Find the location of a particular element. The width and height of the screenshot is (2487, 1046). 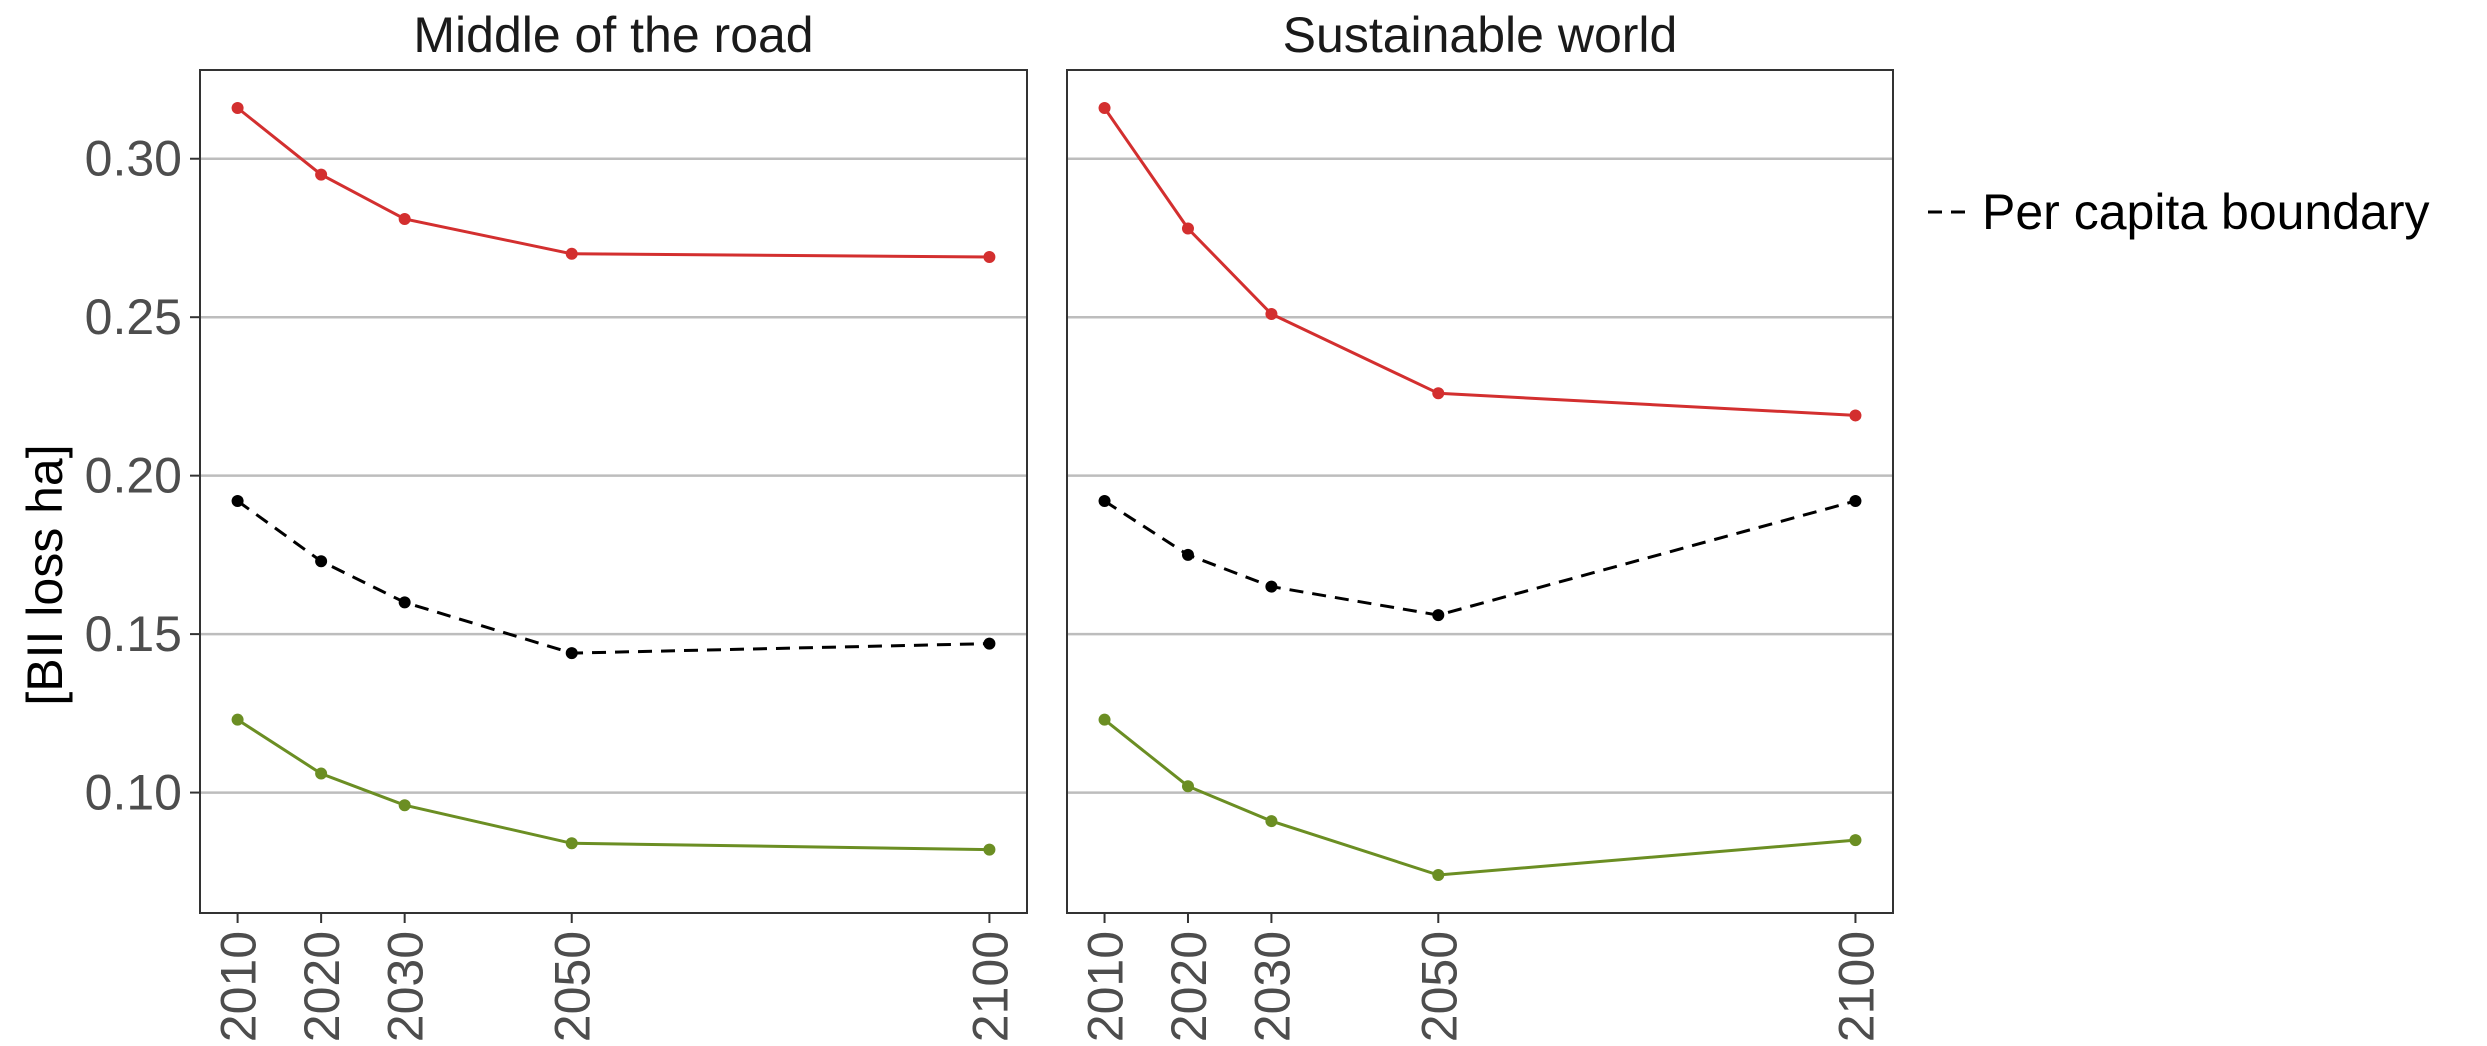

y-tick-label: 0.20 is located at coordinates (133, 476).